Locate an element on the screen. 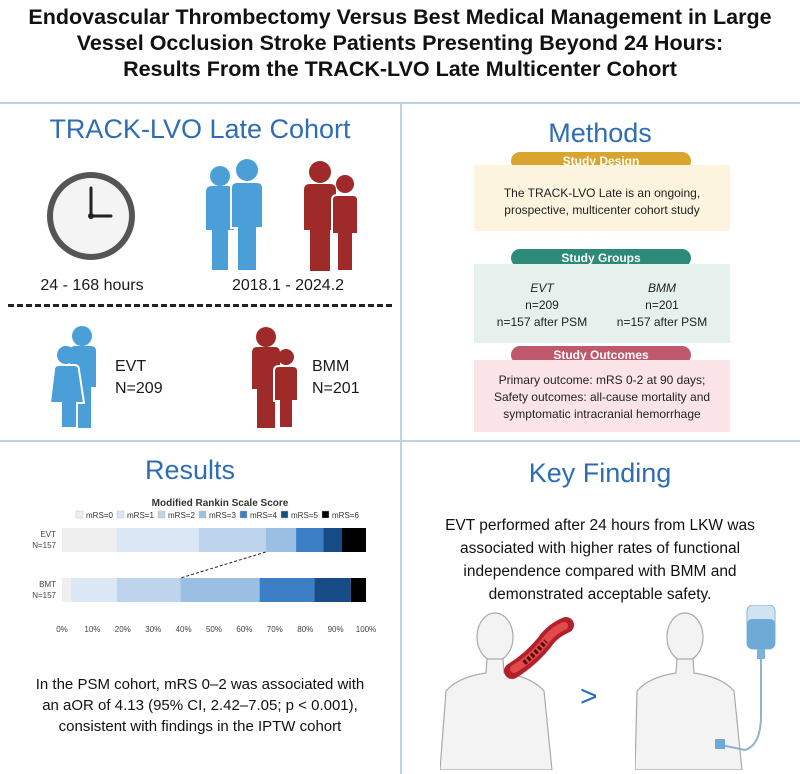 The height and width of the screenshot is (774, 800). bmm-people-icon is located at coordinates (275, 378).